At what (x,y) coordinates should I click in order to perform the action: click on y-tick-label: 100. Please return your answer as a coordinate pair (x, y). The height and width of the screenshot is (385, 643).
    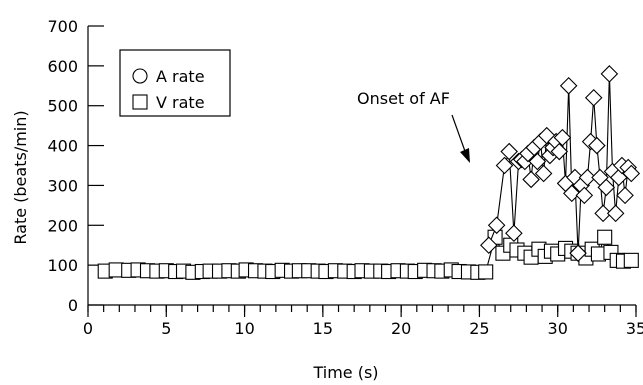
    Looking at the image, I should click on (62, 265).